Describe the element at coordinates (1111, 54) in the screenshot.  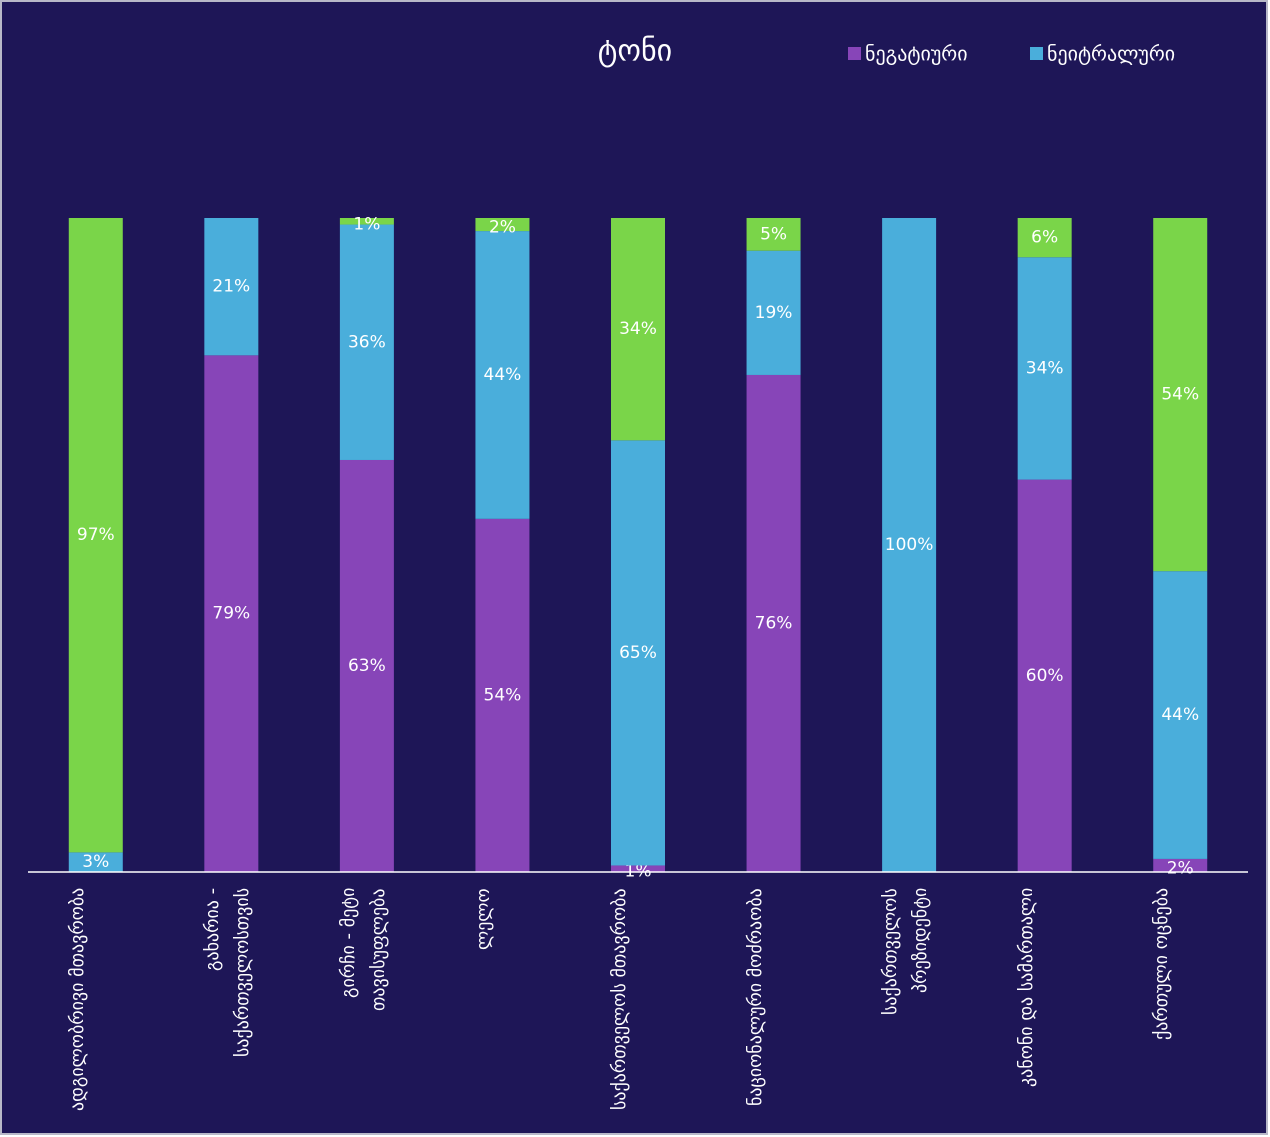
I see `legend-label: ნეიტრალური` at that location.